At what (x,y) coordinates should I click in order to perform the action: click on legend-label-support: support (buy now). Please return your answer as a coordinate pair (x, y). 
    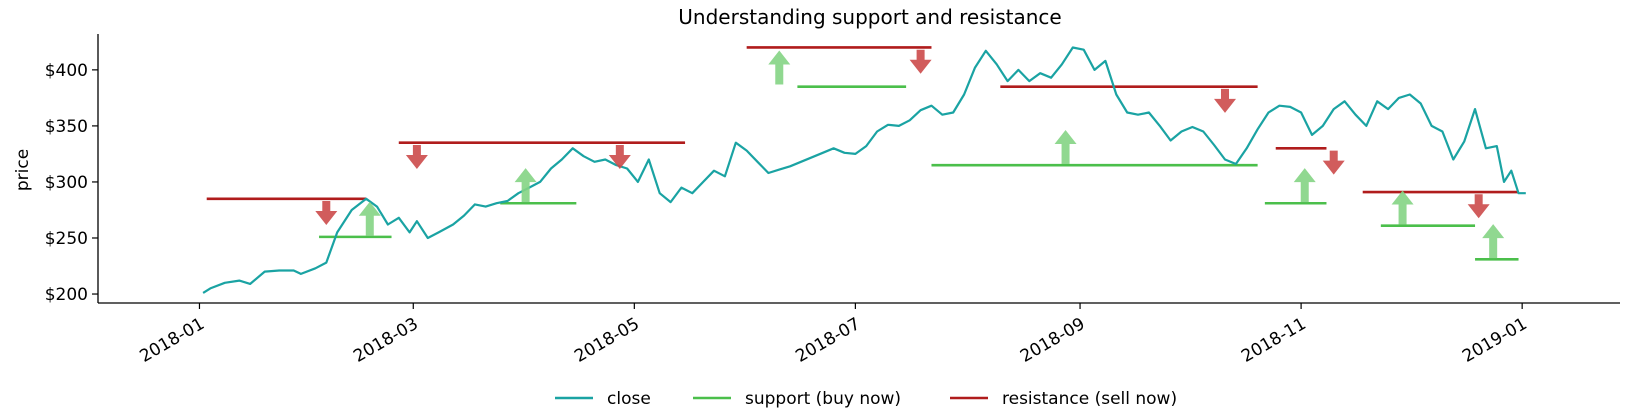
    Looking at the image, I should click on (823, 399).